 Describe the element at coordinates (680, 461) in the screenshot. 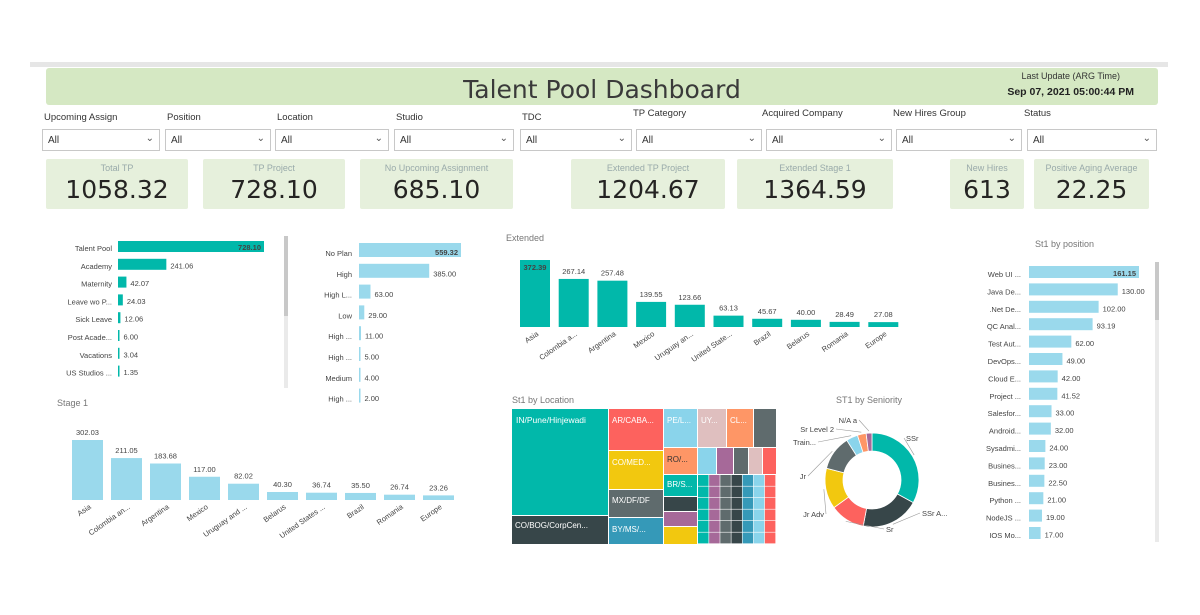

I see `treemap-tile-ro` at that location.